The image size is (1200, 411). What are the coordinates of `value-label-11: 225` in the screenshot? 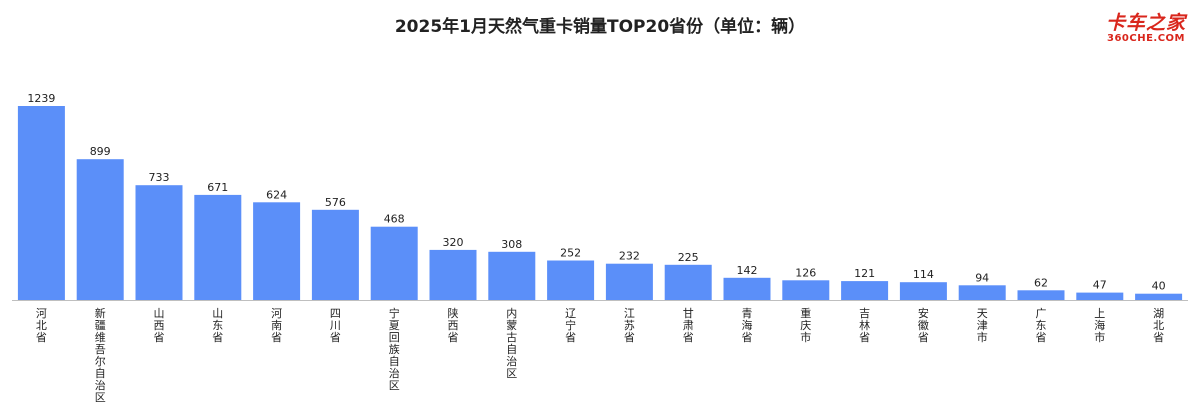 It's located at (688, 257).